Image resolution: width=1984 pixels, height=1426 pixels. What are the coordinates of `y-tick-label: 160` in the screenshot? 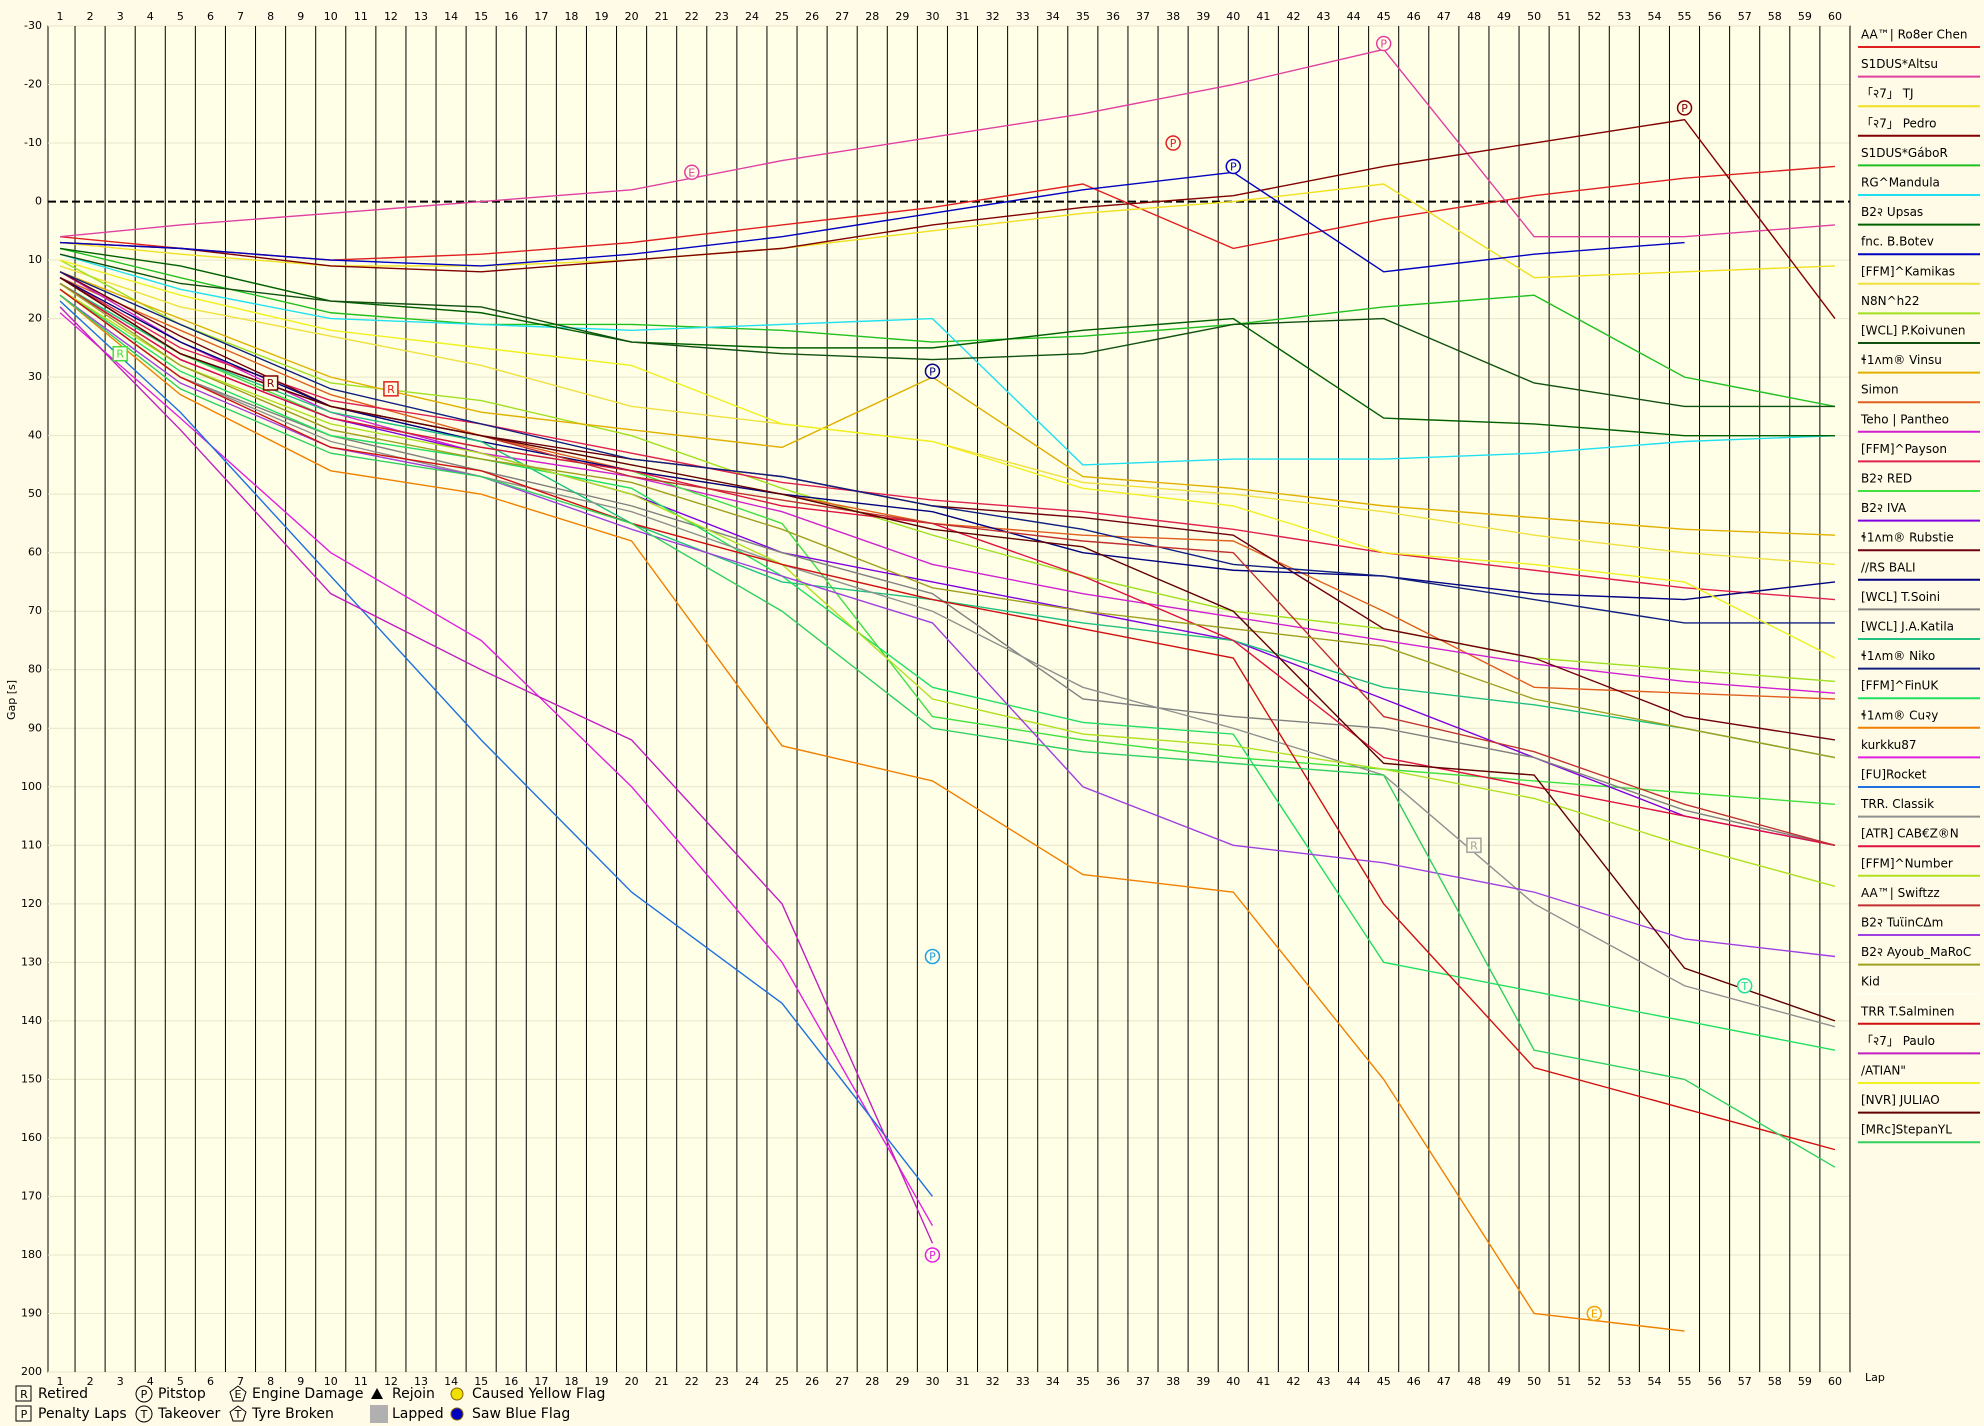 It's located at (31, 1137).